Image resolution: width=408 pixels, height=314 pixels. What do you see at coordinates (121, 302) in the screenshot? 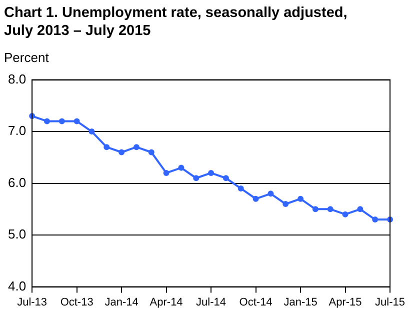
I see `x-tick-label: Jan-14` at bounding box center [121, 302].